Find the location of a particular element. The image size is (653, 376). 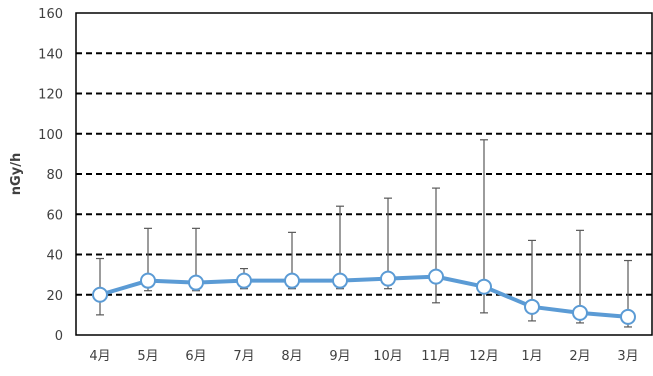

y-tick-label: 40 is located at coordinates (54, 256).